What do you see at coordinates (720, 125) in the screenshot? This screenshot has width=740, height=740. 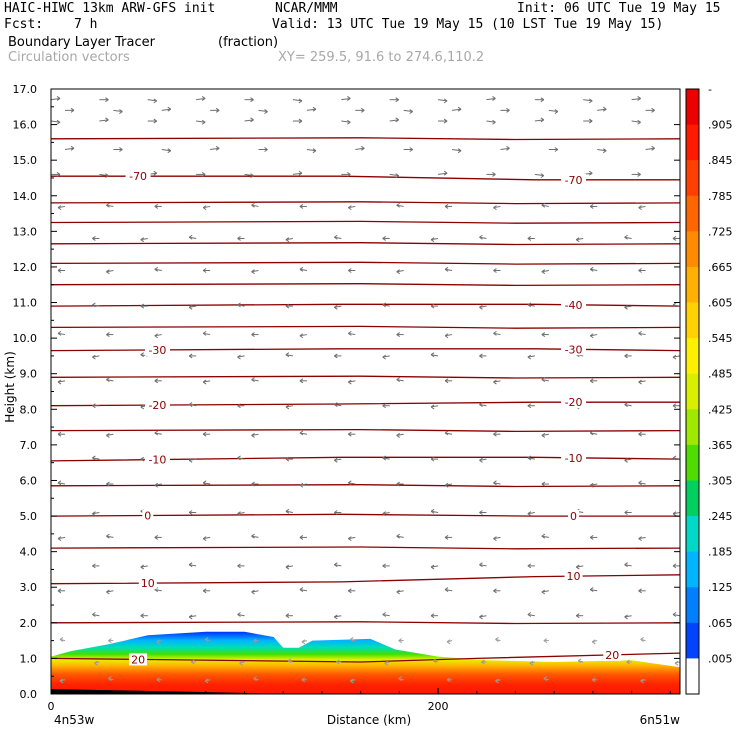 I see `colorbar-label: .905` at bounding box center [720, 125].